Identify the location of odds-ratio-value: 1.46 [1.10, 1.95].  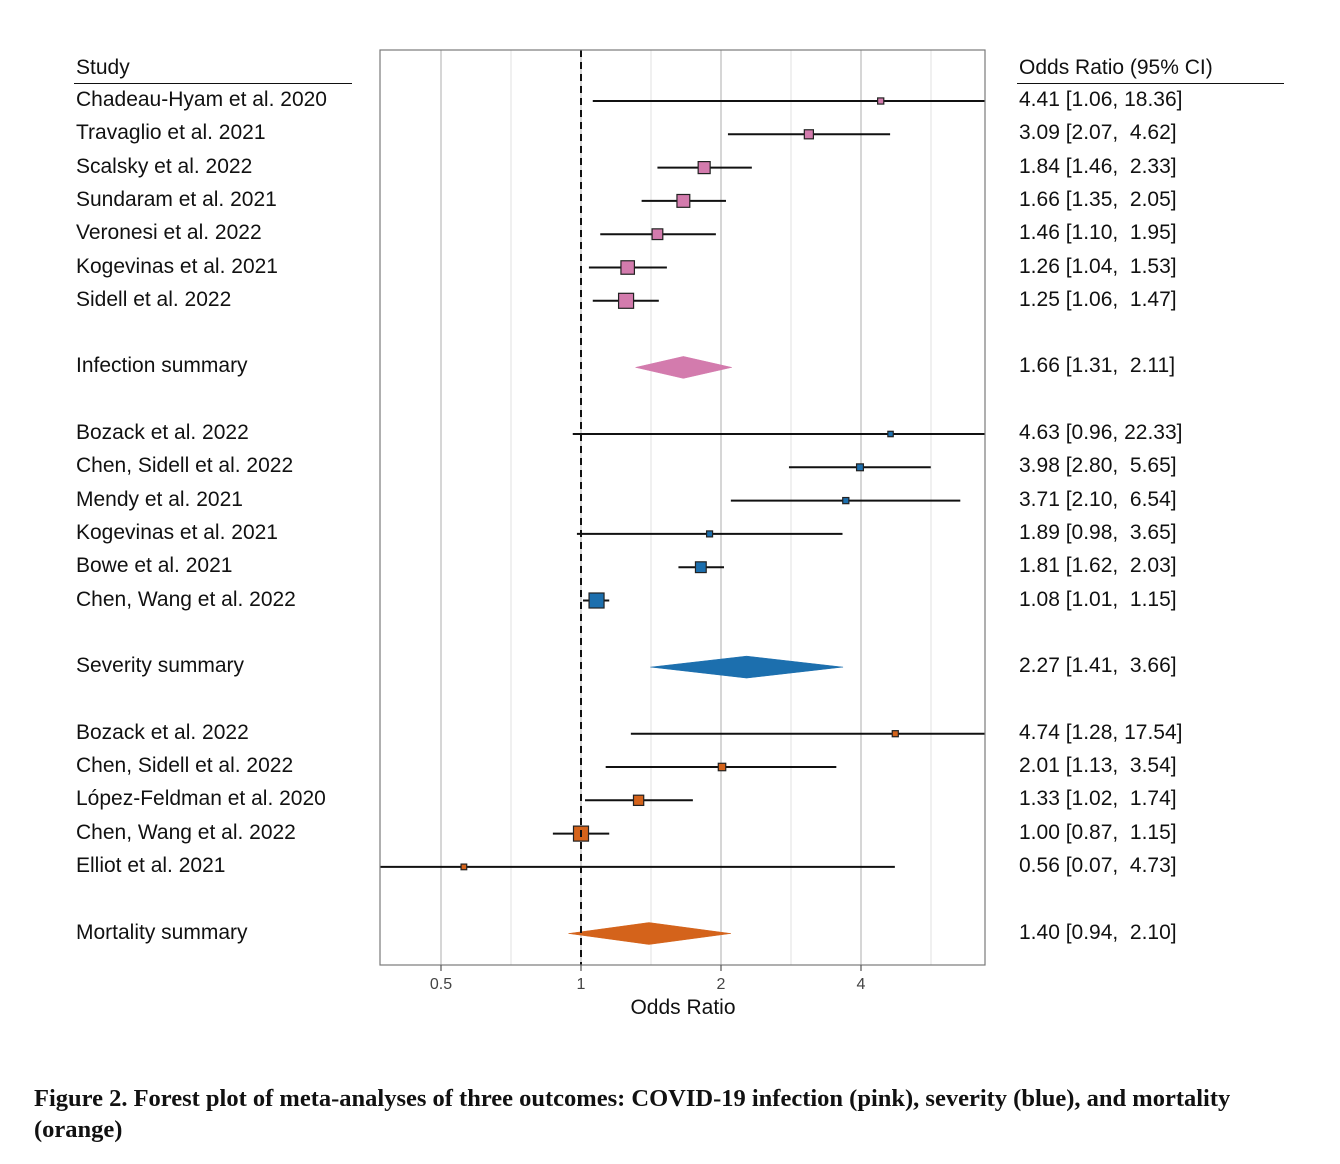
(1098, 233).